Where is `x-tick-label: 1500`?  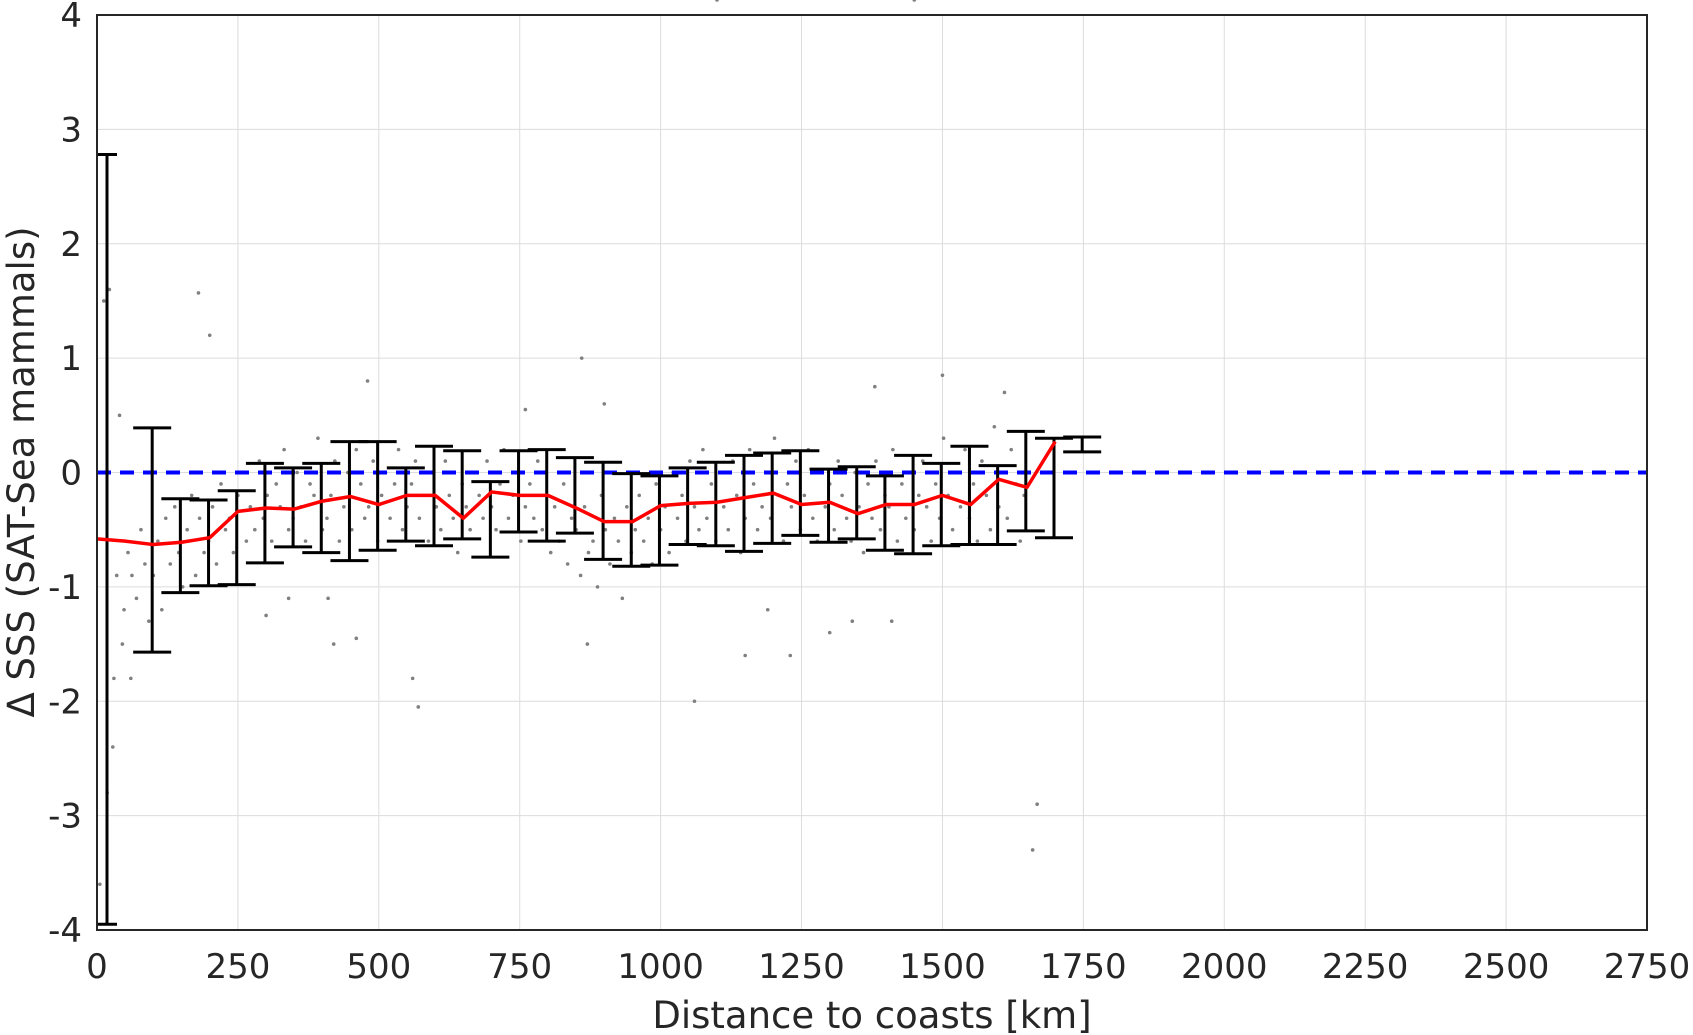
x-tick-label: 1500 is located at coordinates (942, 967).